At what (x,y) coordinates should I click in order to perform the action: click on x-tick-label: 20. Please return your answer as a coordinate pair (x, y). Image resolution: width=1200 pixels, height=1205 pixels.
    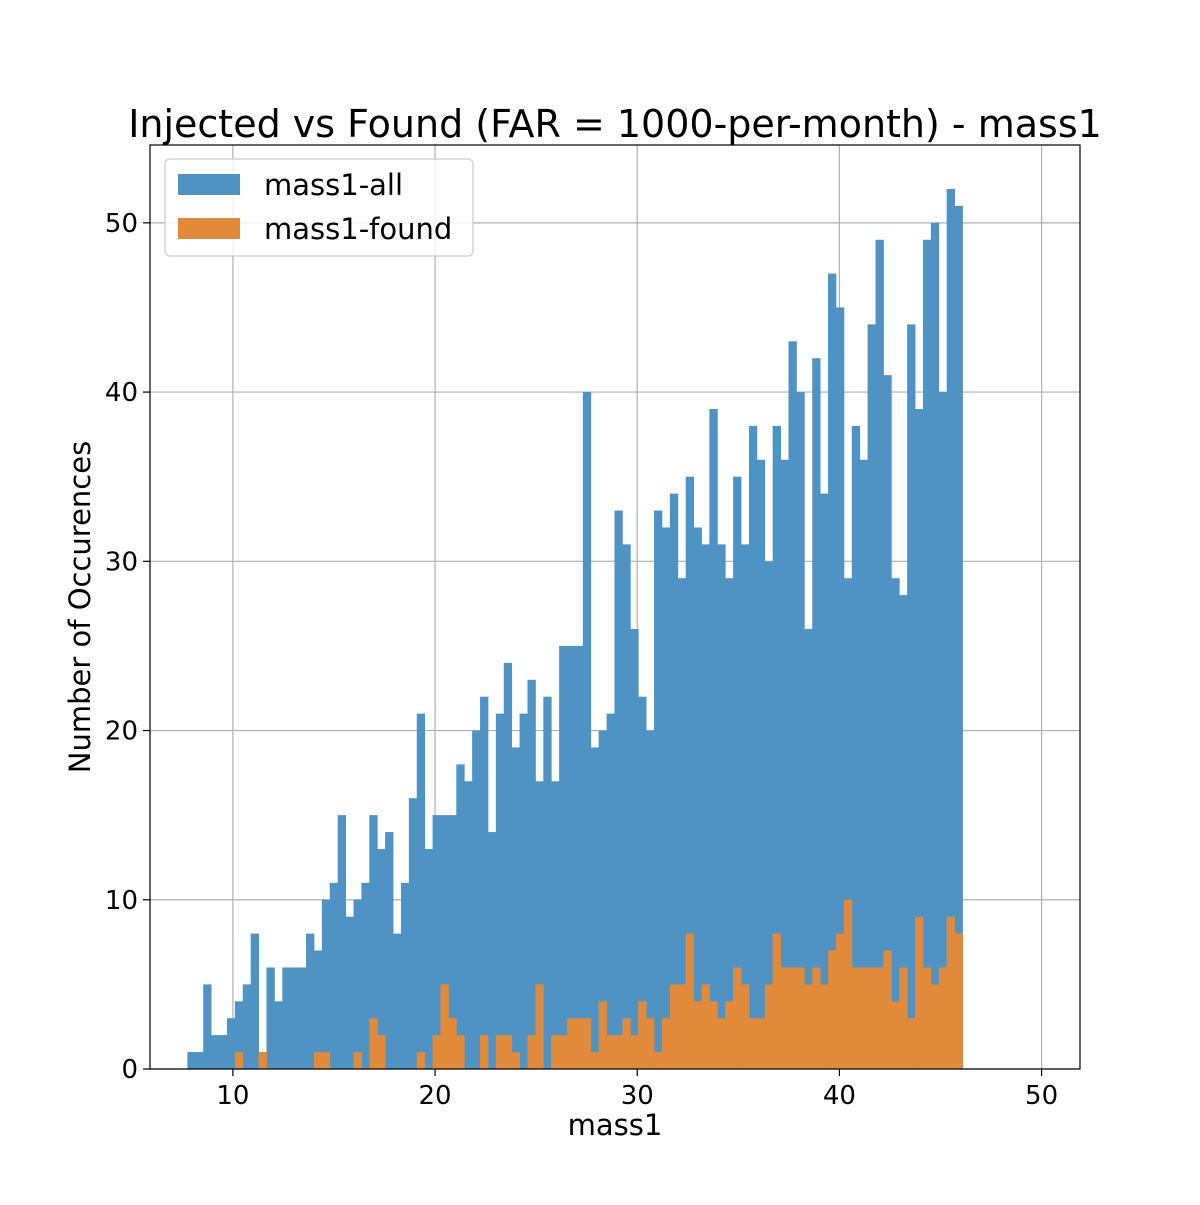
    Looking at the image, I should click on (435, 1096).